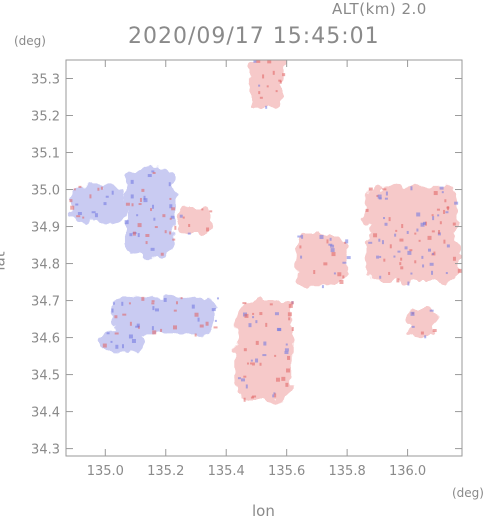 Image resolution: width=491 pixels, height=521 pixels. Describe the element at coordinates (45, 265) in the screenshot. I see `y-tick-label: 34.8` at that location.